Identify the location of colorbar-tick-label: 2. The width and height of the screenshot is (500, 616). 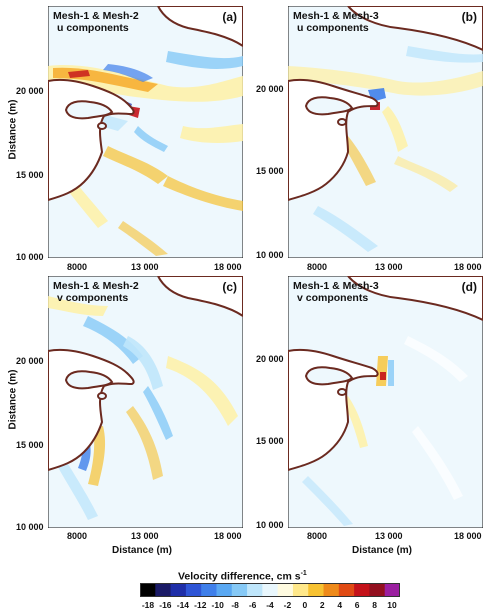
(322, 605).